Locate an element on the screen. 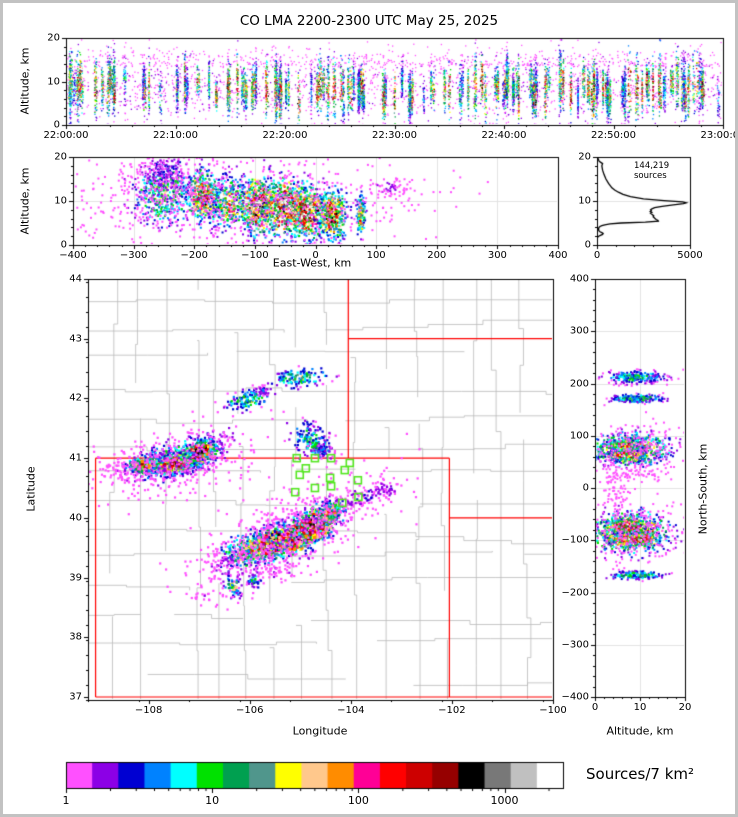  hist-y-tick-label: 0 is located at coordinates (587, 245).